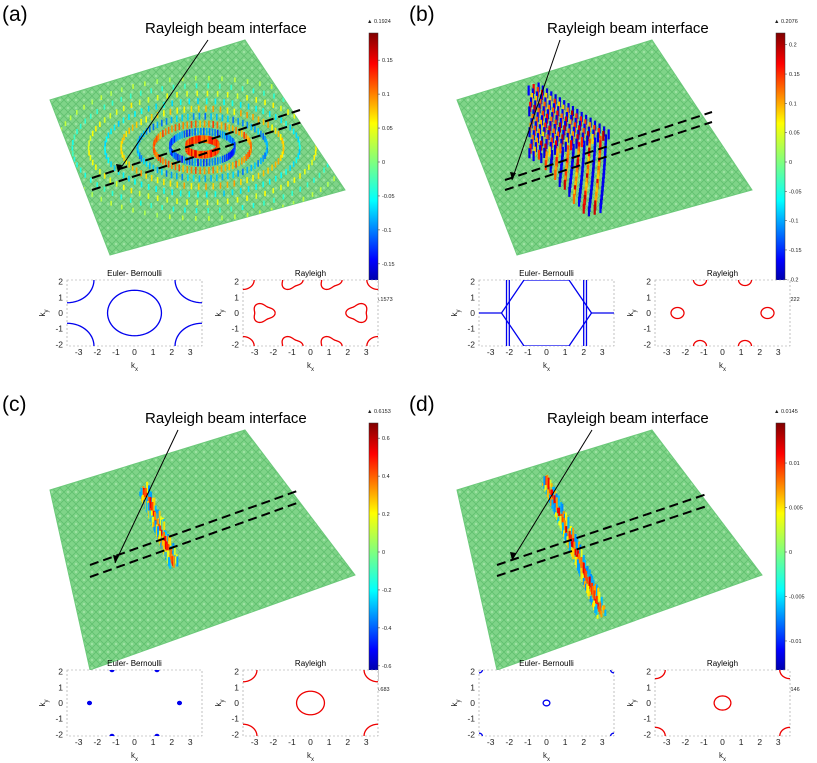 This screenshot has width=817, height=763. Describe the element at coordinates (422, 404) in the screenshot. I see `panel-label: (d)` at that location.